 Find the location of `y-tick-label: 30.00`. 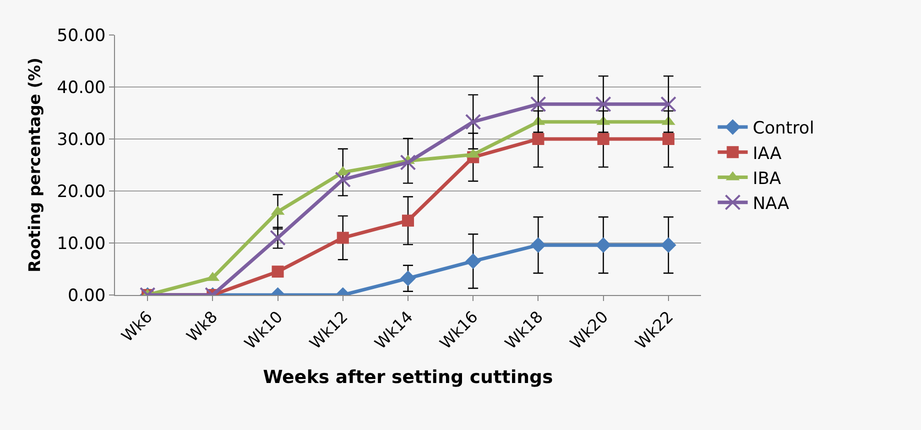

y-tick-label: 30.00 is located at coordinates (81, 140).